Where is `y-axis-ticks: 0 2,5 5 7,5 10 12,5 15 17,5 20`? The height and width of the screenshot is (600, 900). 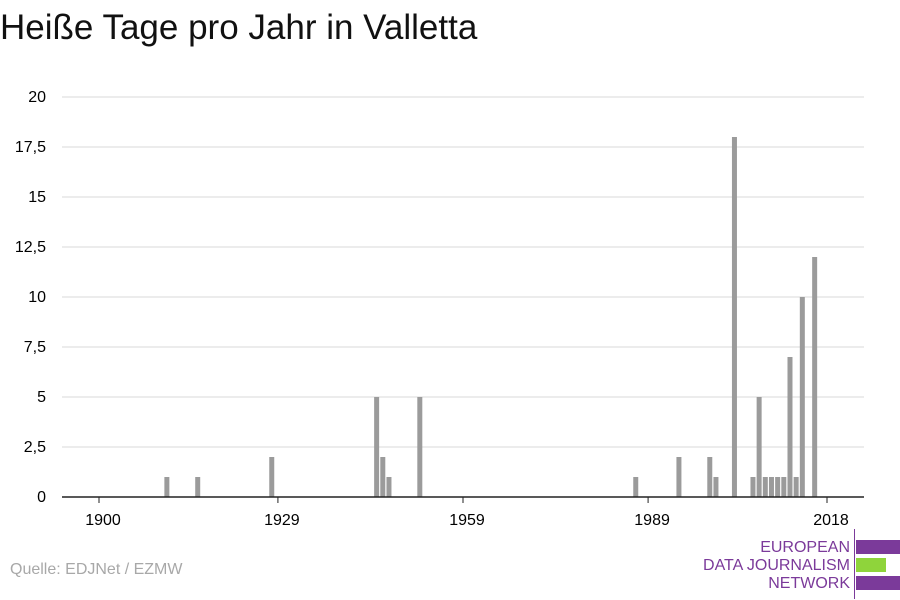
y-axis-ticks: 0 2,5 5 7,5 10 12,5 15 17,5 20 is located at coordinates (30, 297).